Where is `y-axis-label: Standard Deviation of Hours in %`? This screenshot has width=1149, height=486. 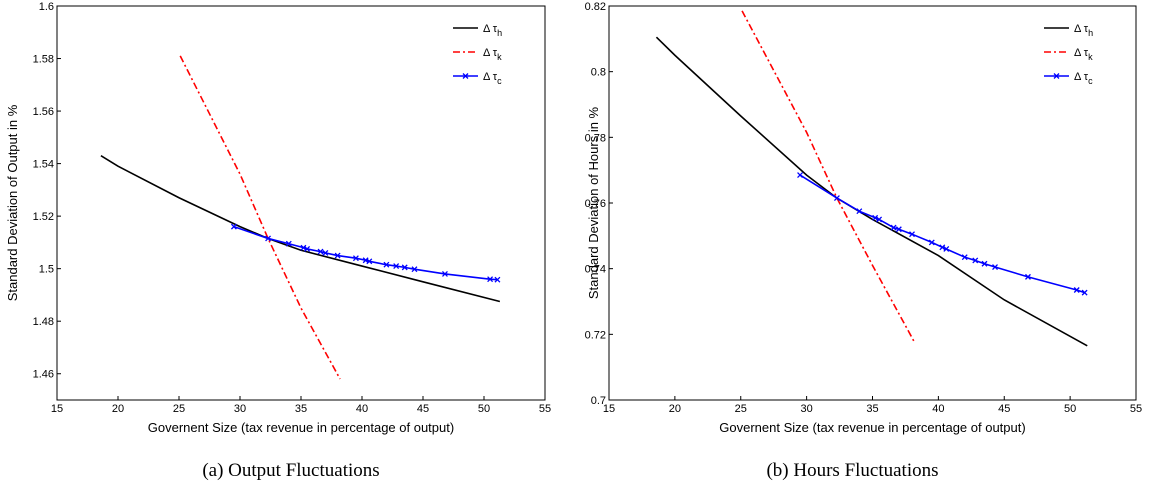
y-axis-label: Standard Deviation of Hours in % is located at coordinates (593, 202).